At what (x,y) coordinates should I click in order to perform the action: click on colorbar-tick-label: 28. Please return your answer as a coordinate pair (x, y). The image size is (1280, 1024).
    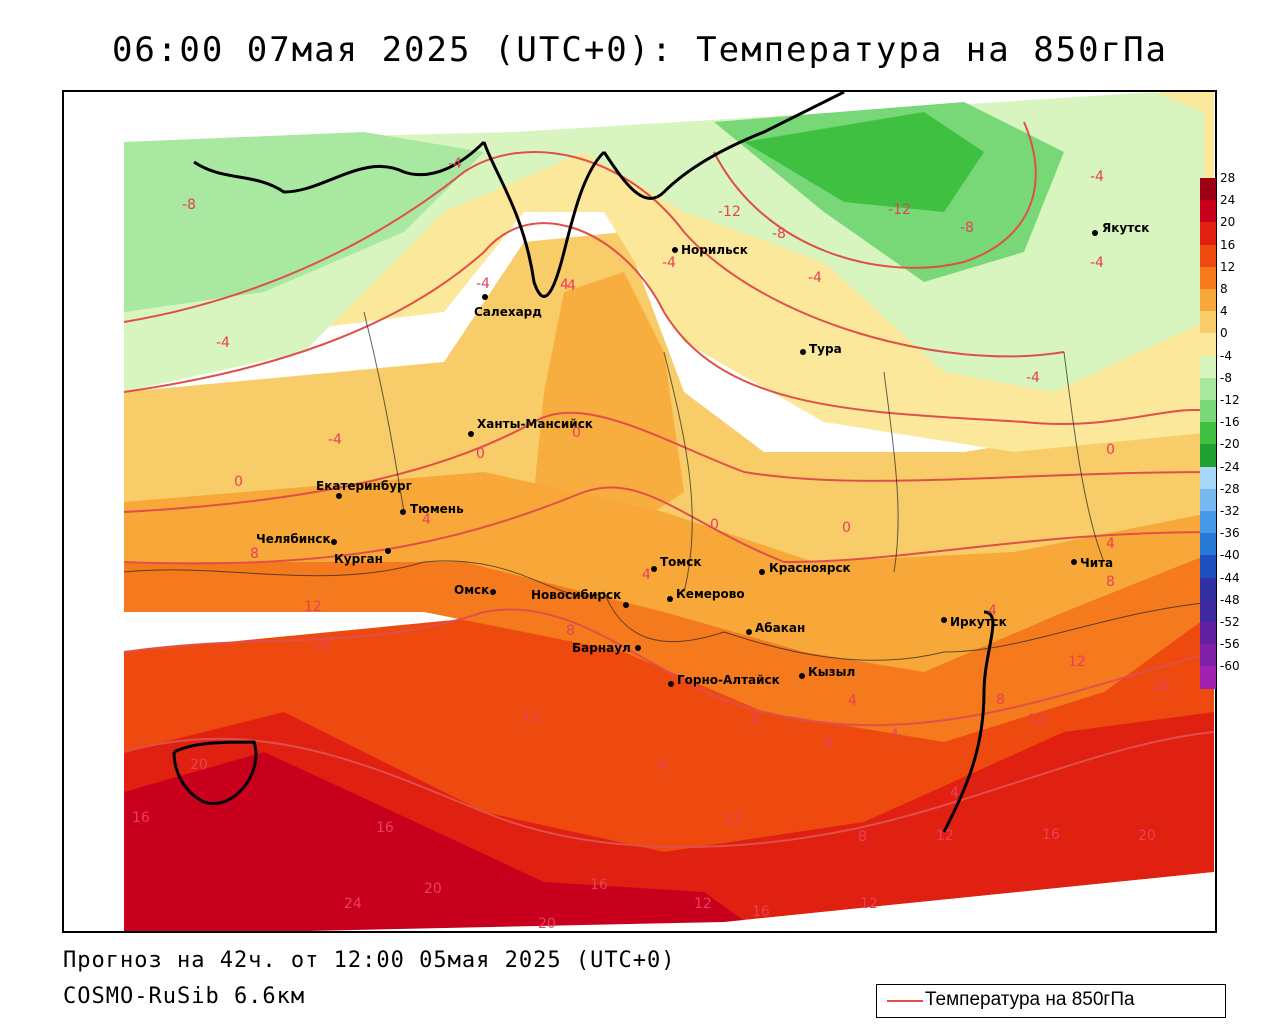
    Looking at the image, I should click on (1228, 178).